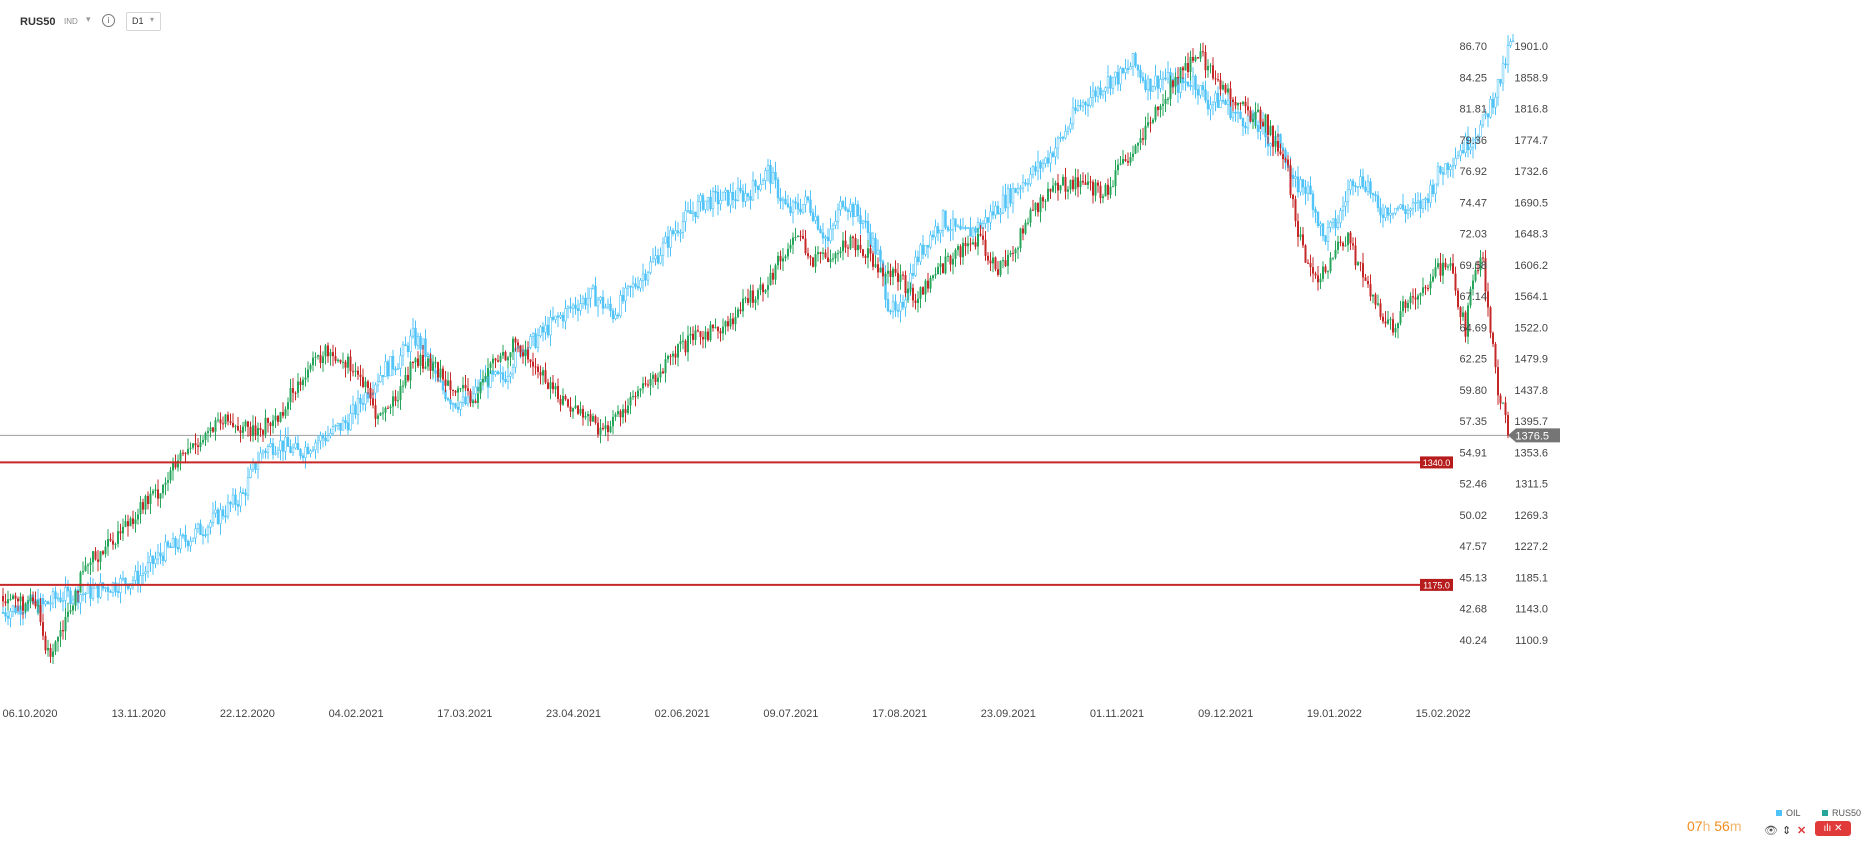 The image size is (1866, 865). What do you see at coordinates (1802, 831) in the screenshot?
I see `remove-series-icon: ✕` at bounding box center [1802, 831].